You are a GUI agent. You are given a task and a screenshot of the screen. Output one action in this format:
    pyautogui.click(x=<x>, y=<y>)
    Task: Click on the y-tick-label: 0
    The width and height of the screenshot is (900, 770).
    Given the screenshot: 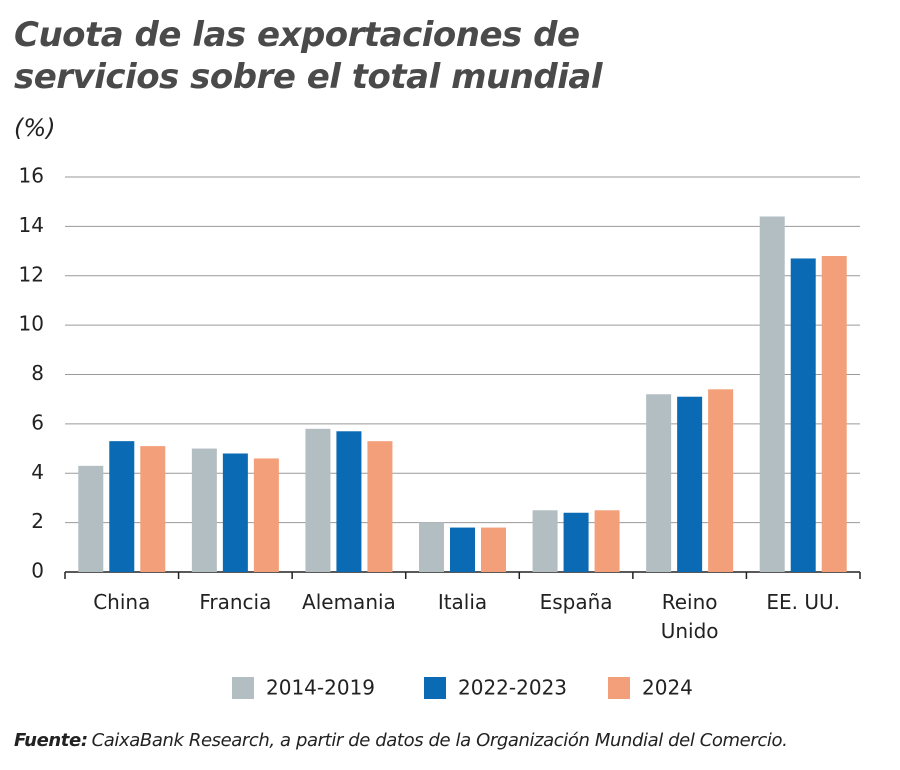 What is the action you would take?
    pyautogui.click(x=37, y=571)
    